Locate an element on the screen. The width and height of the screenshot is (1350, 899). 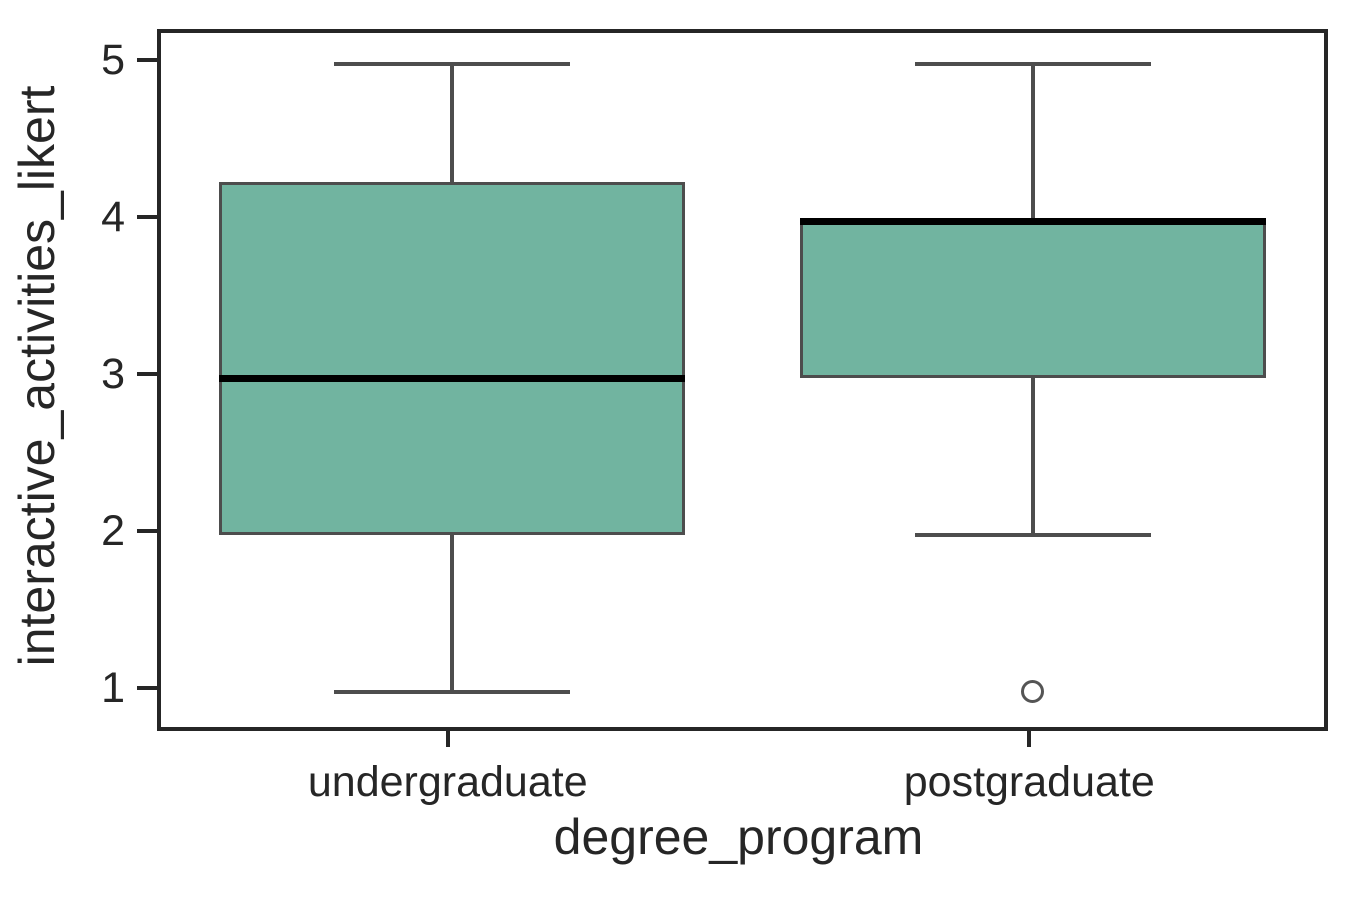
y-tick-label: 4 is located at coordinates (113, 217).